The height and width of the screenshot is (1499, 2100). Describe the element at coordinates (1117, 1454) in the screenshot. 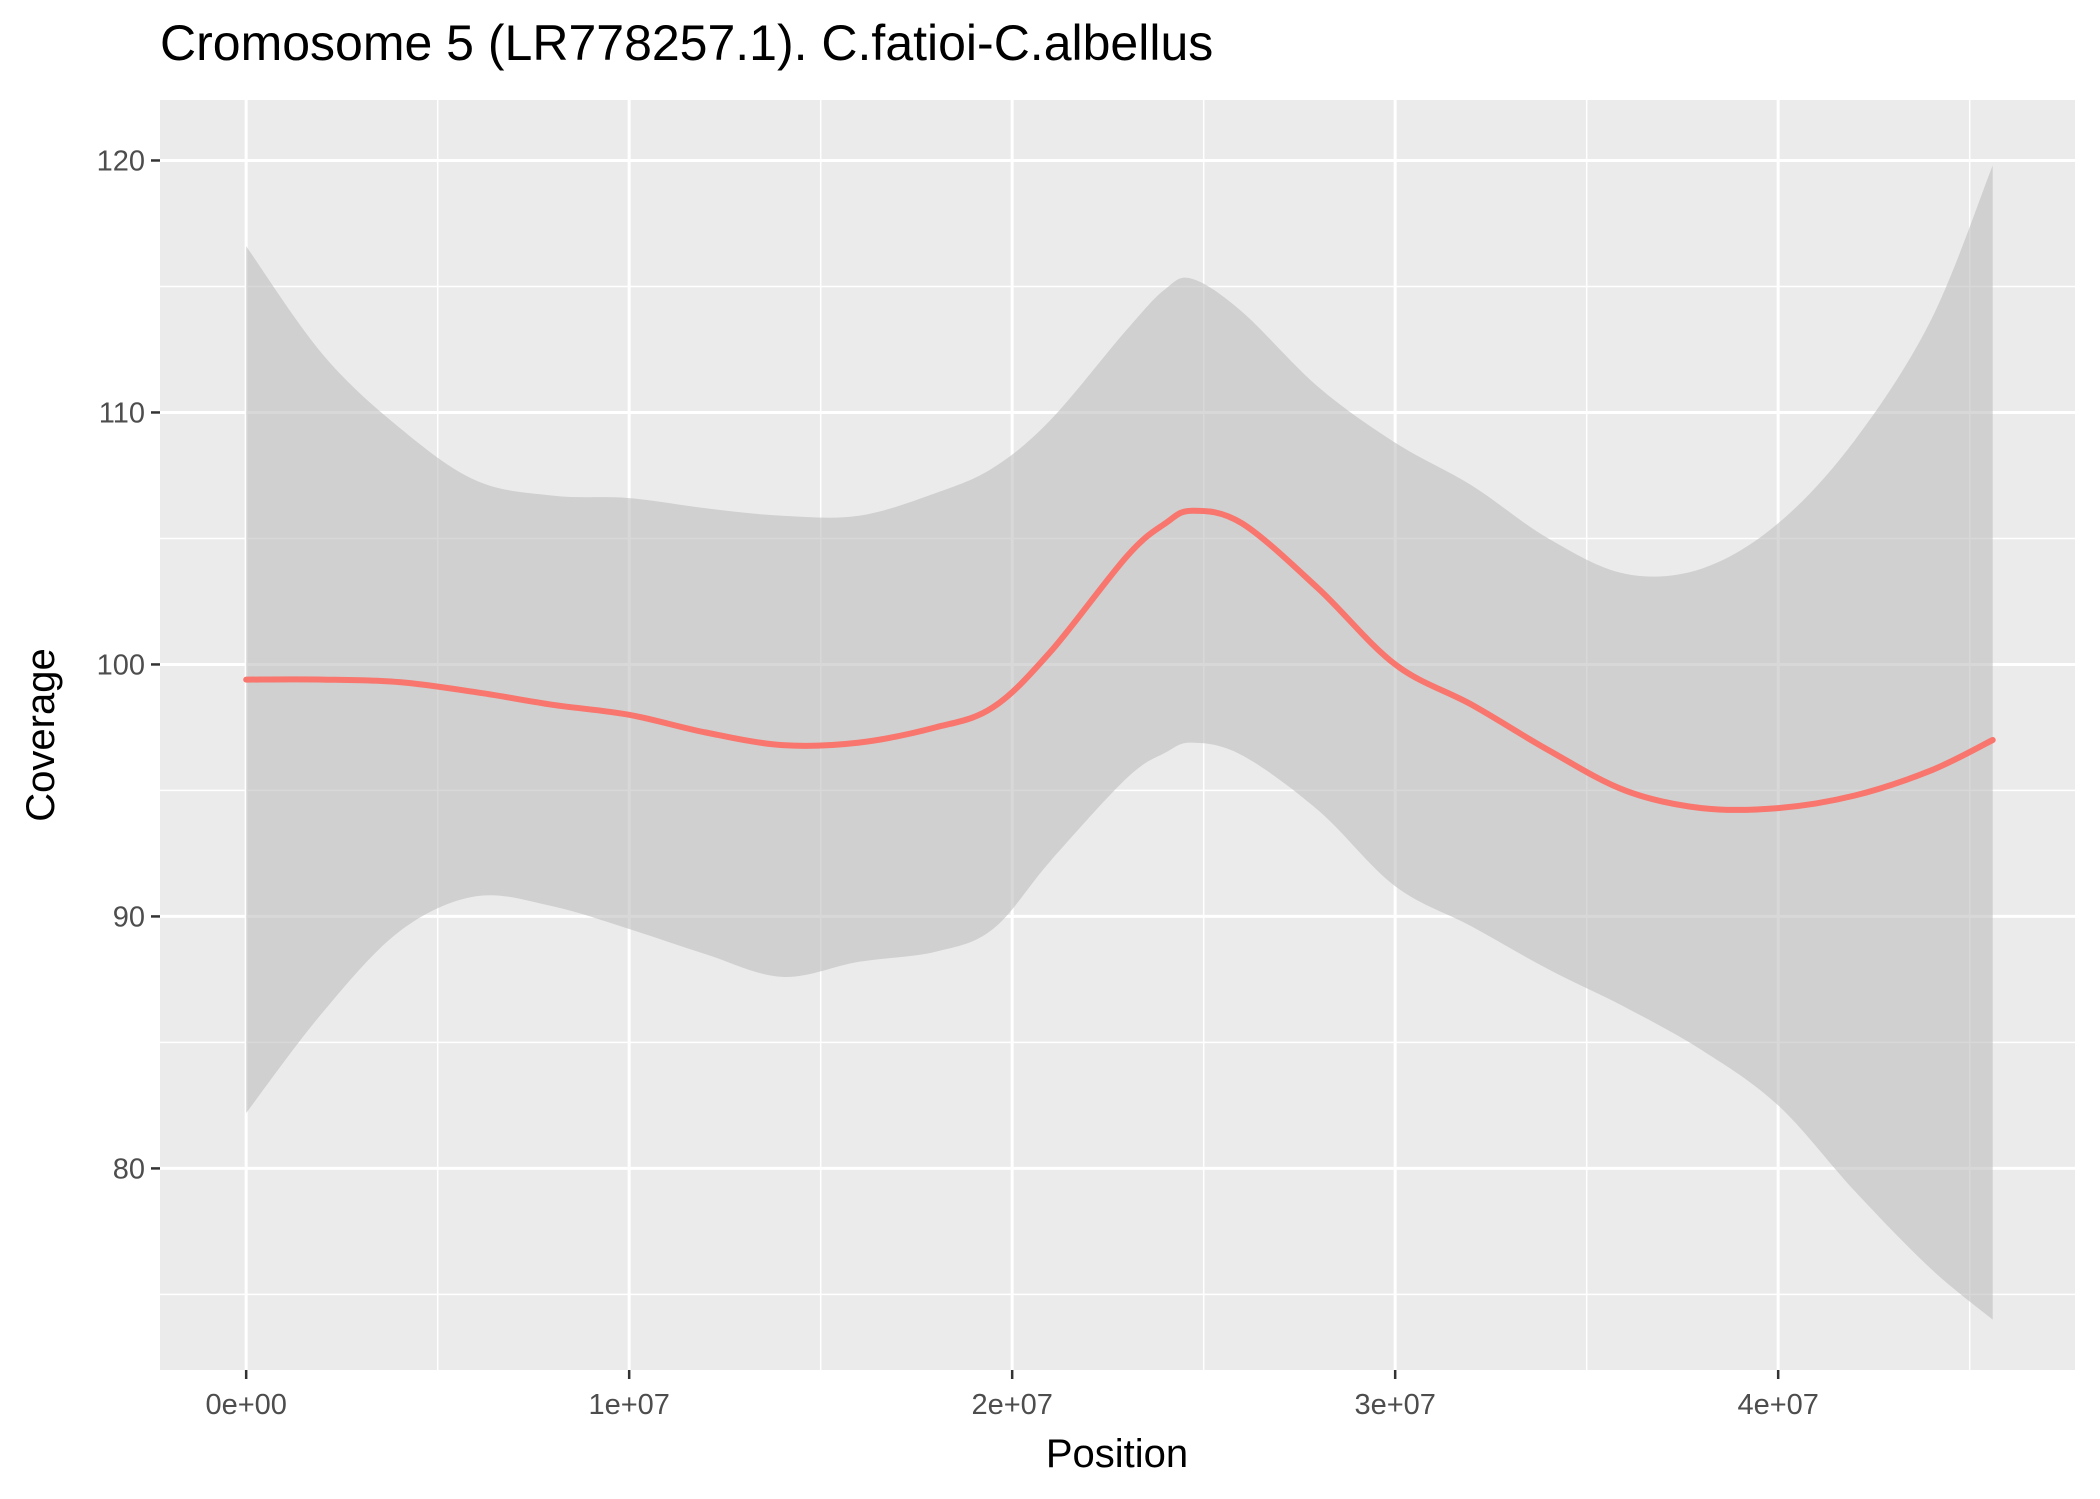

I see `x-axis-title: Position` at that location.